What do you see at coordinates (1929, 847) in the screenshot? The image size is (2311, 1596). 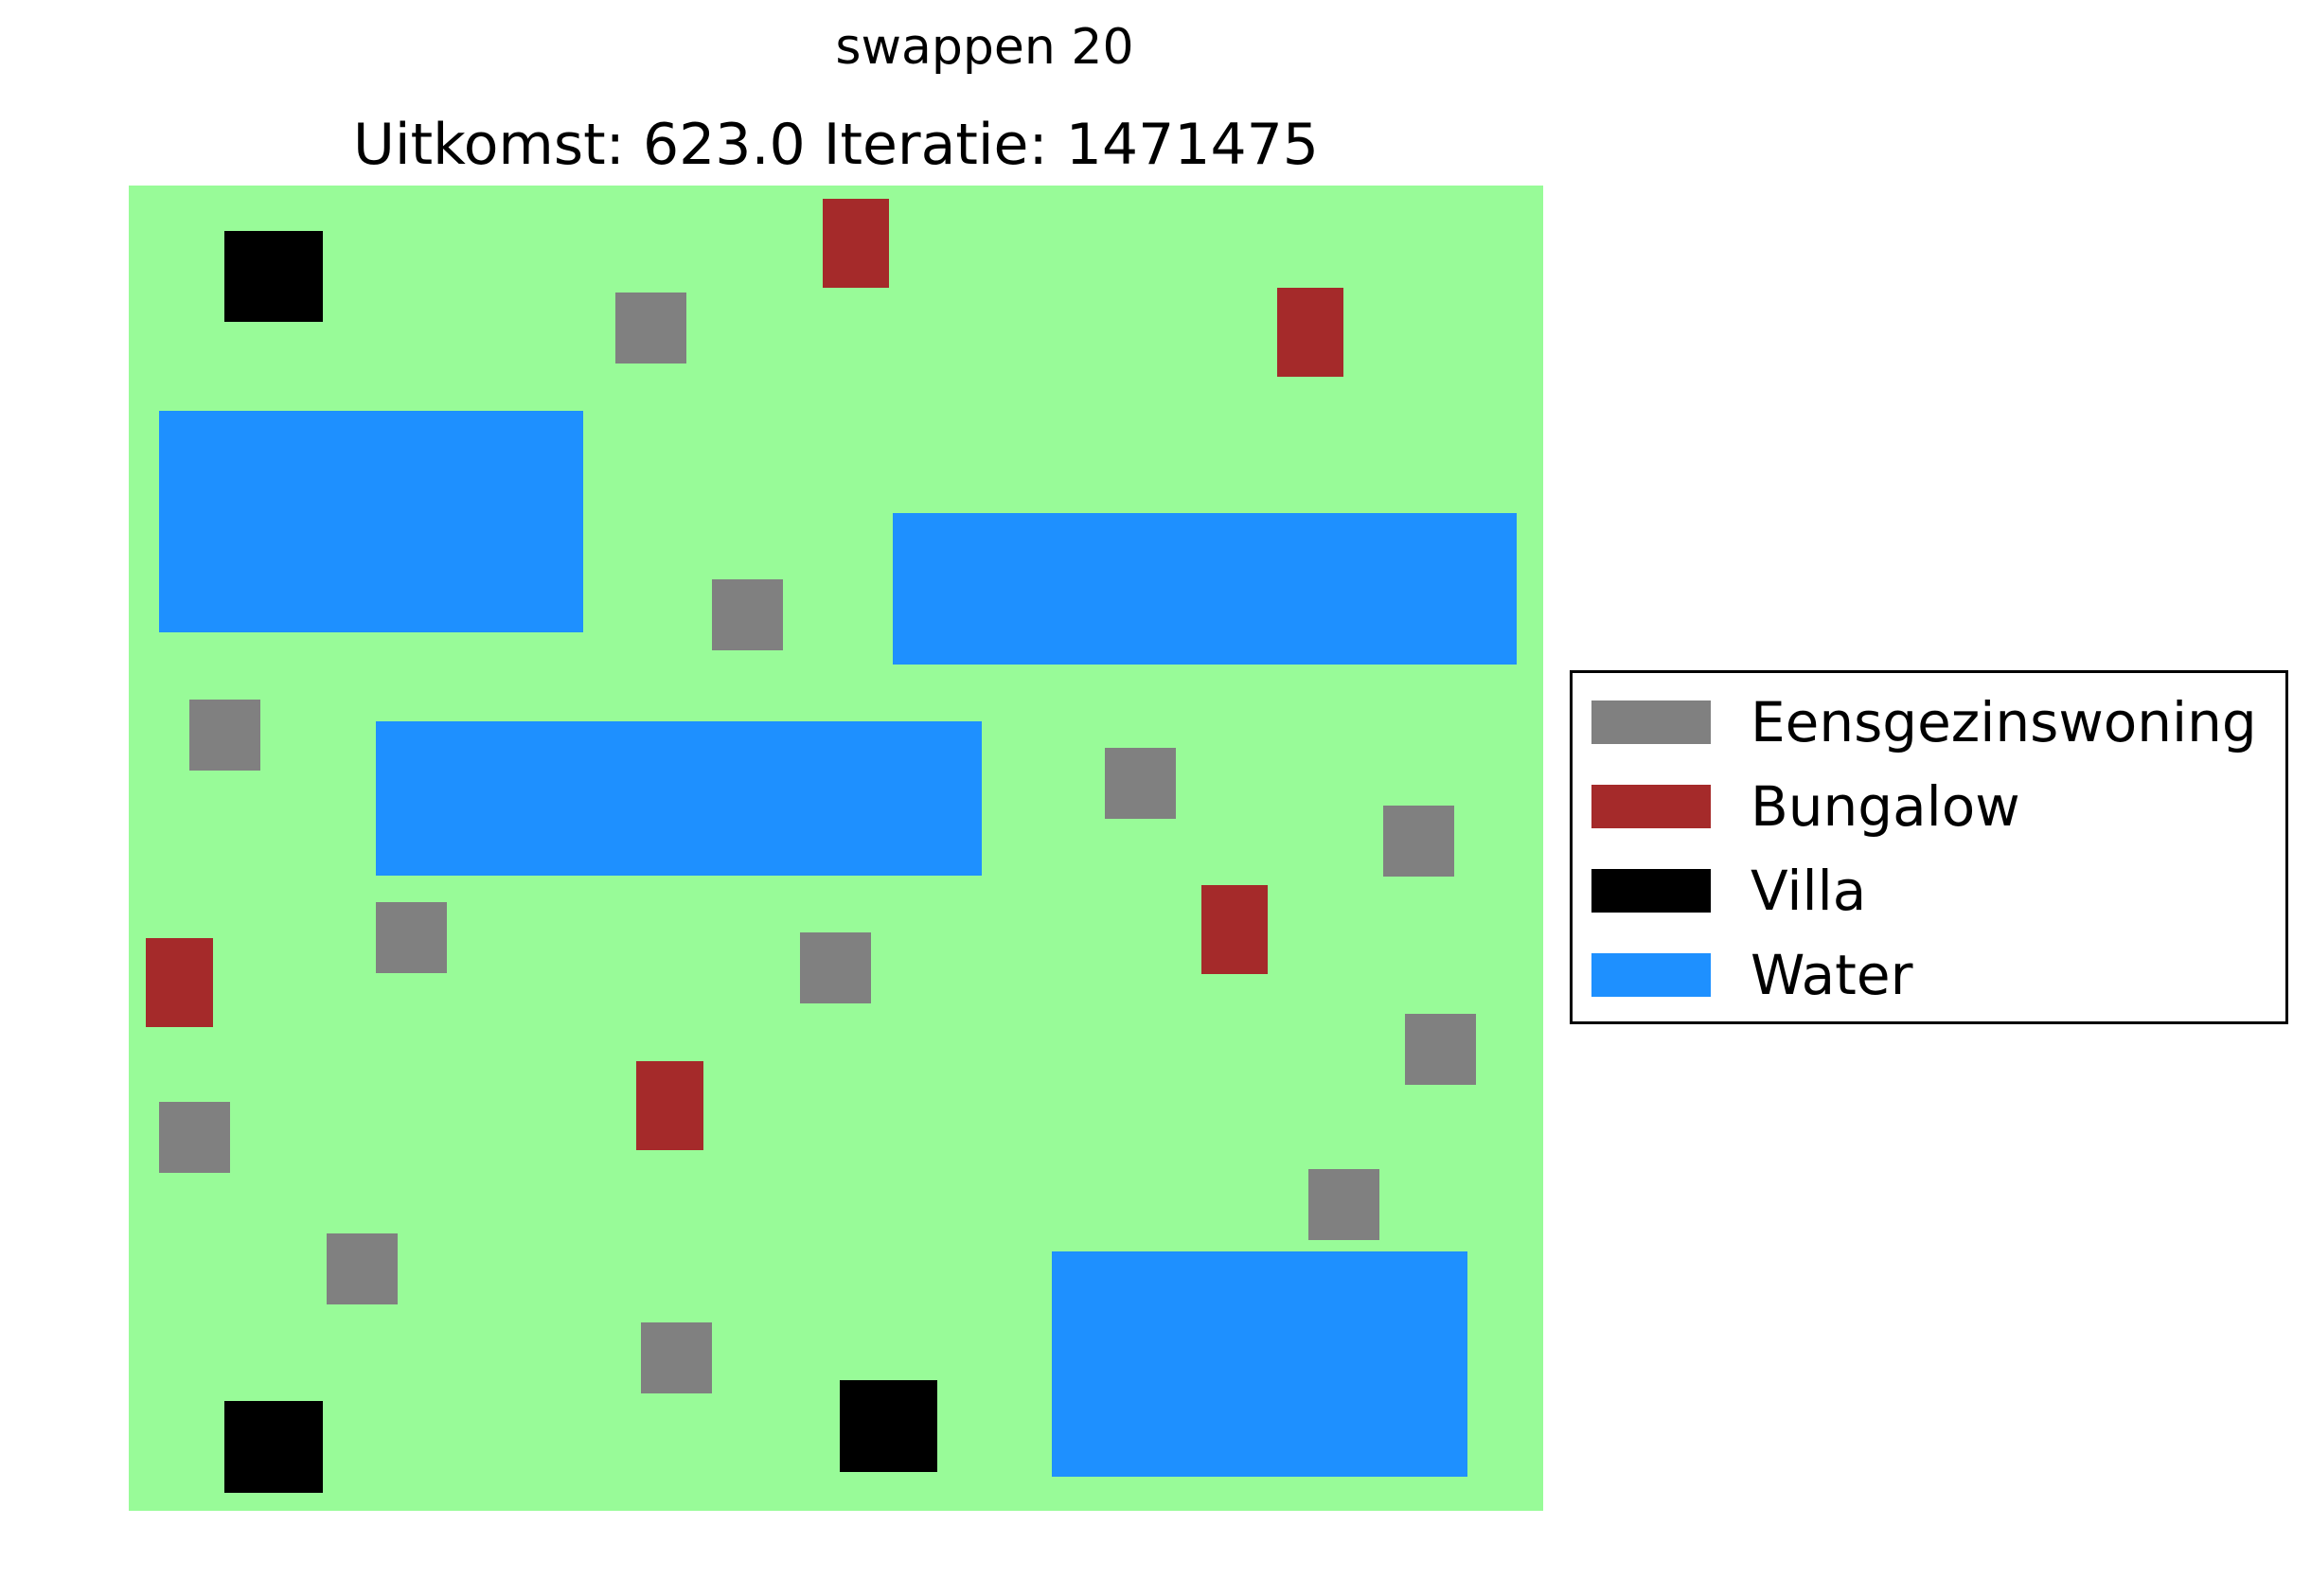 I see `legend: Eensgezinswoning Bungalow Villa Water` at bounding box center [1929, 847].